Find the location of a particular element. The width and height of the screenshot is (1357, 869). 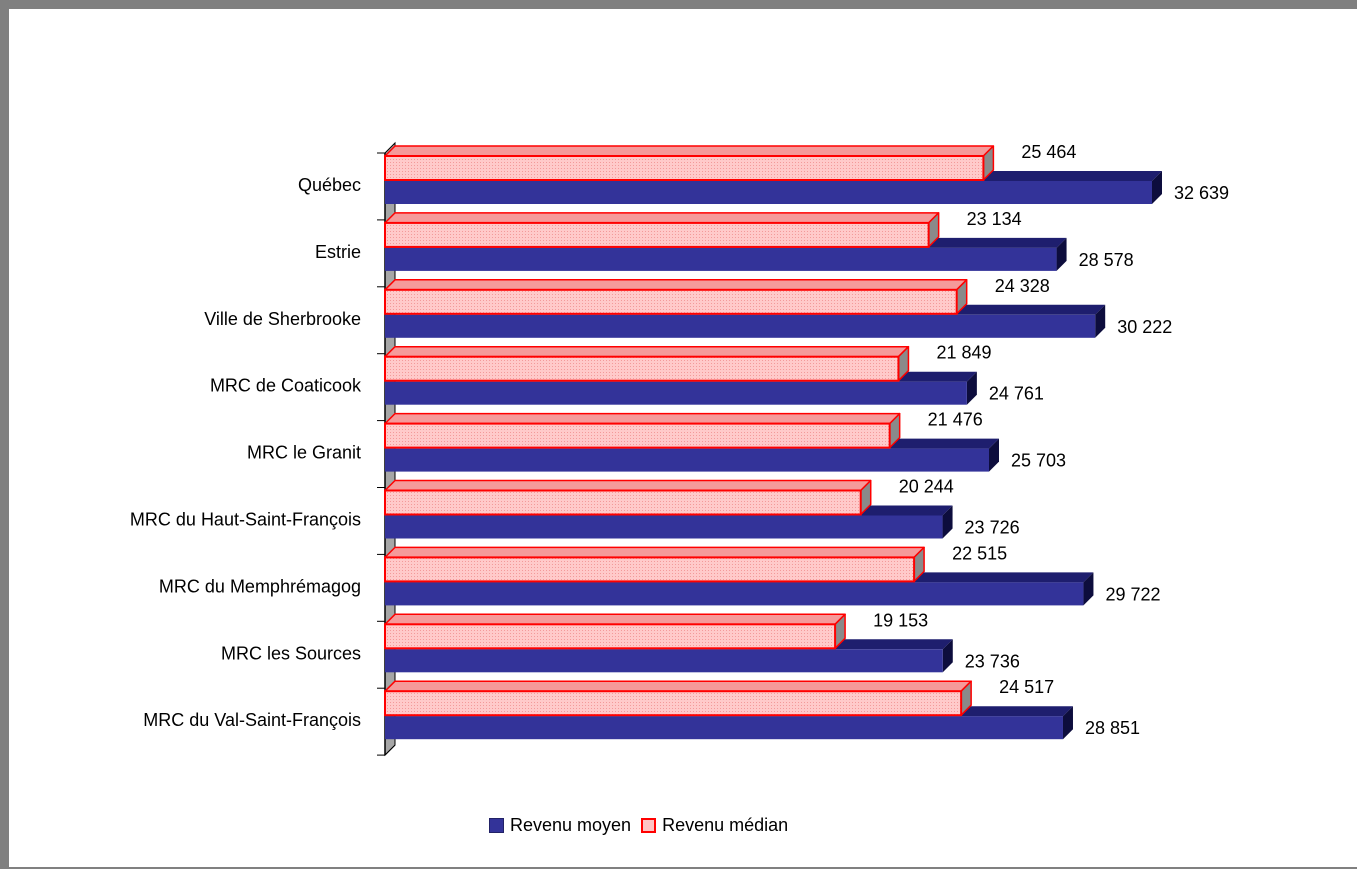

category-label-mrc-le-granit: MRC le Granit is located at coordinates (304, 453).